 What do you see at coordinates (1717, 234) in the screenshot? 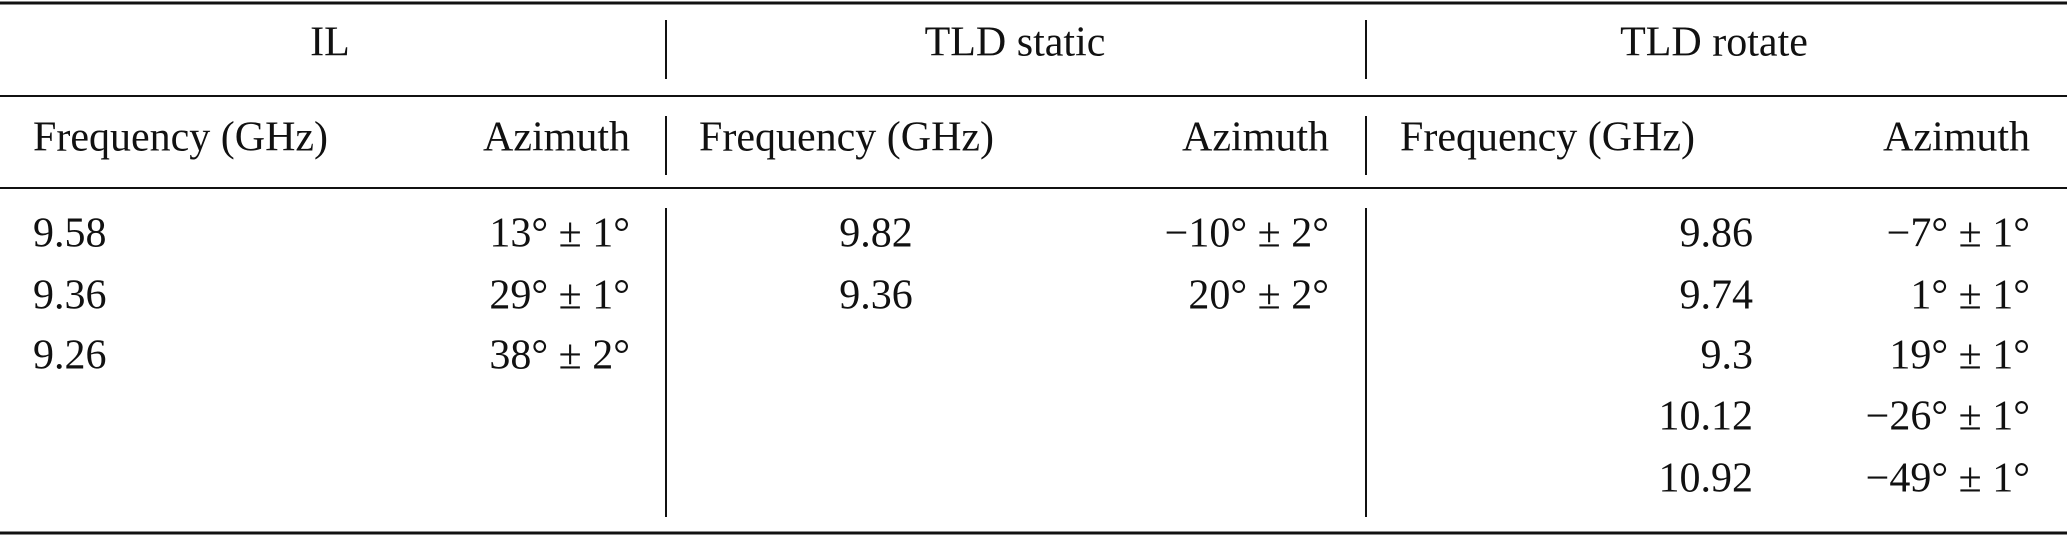
I see `cell: 9.86` at bounding box center [1717, 234].